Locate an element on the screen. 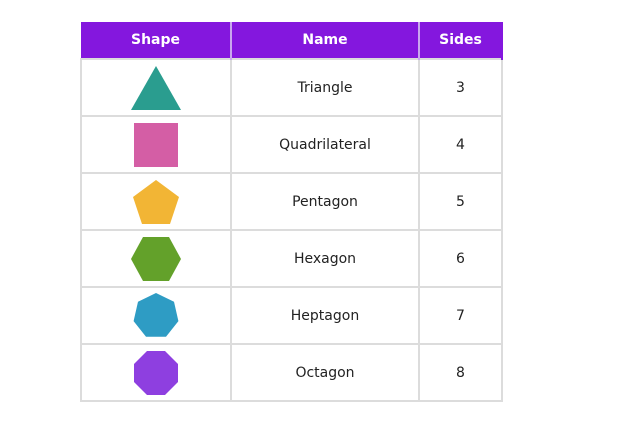  octagon-icon is located at coordinates (156, 372).